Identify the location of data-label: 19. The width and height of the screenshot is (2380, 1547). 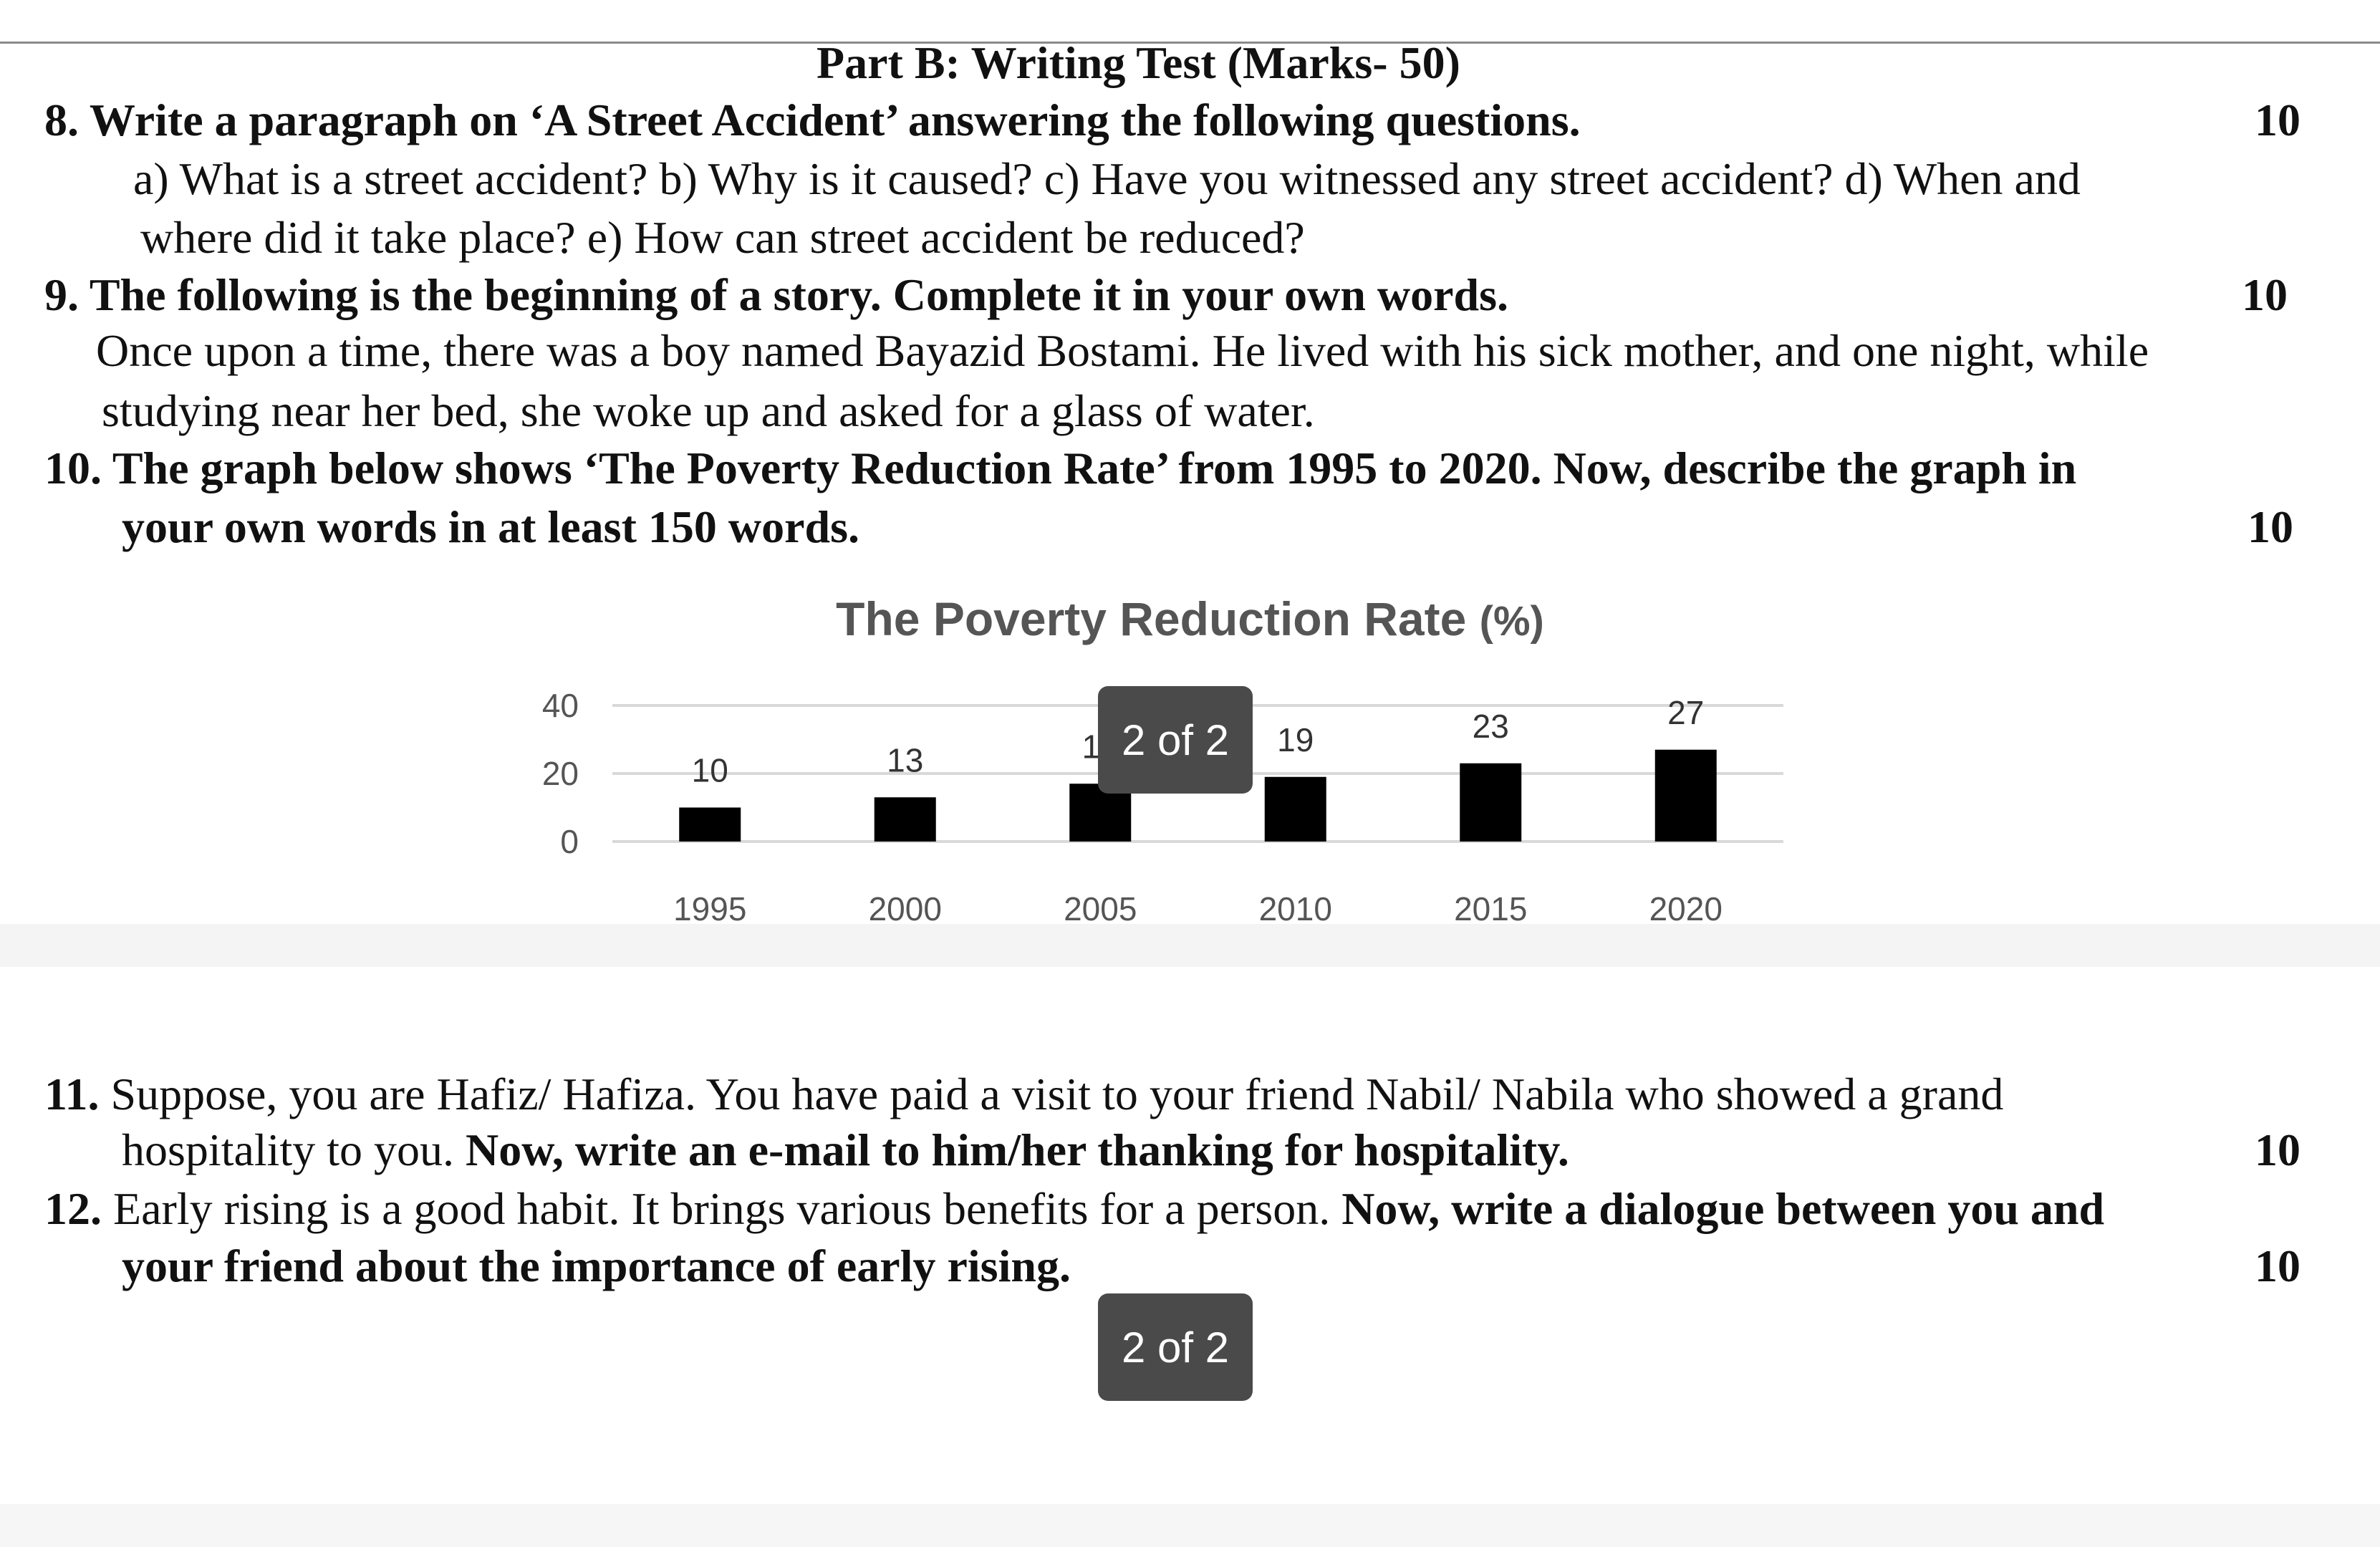
(1295, 739).